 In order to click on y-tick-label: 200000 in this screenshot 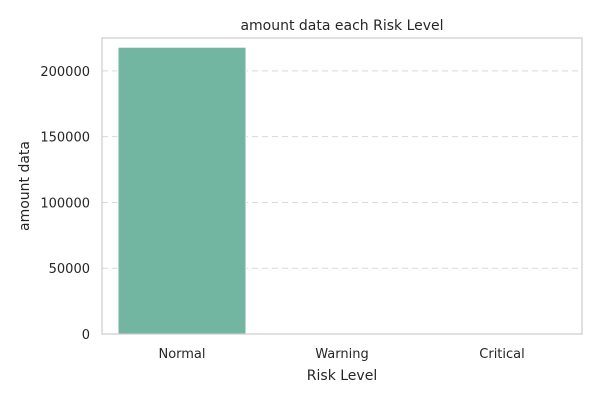, I will do `click(65, 72)`.